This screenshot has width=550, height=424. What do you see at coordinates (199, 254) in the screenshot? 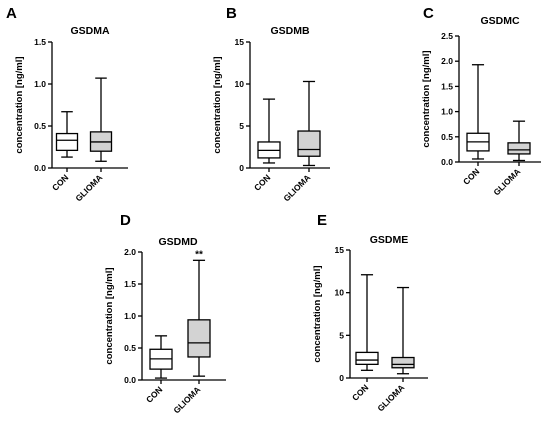
I see `significance-marker: **` at bounding box center [199, 254].